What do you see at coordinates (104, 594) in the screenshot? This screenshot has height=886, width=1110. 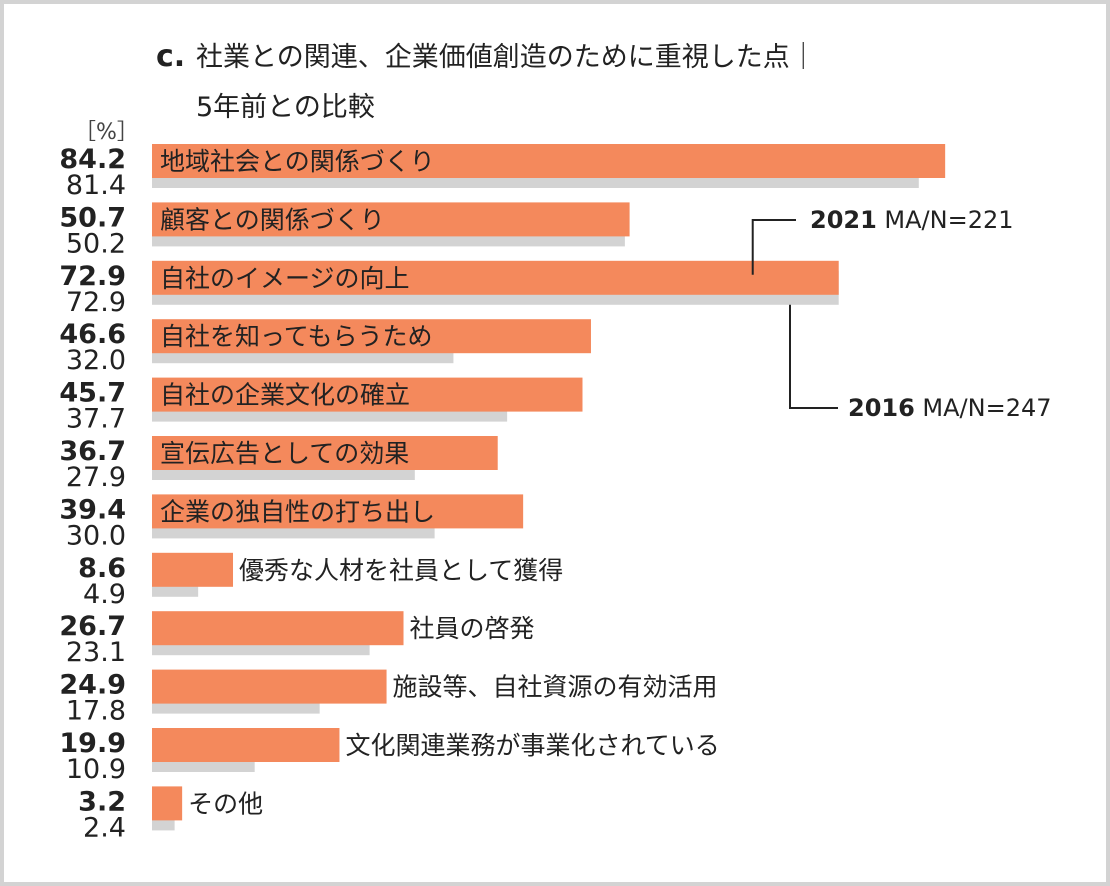 I see `value-2016-8: 4.9` at bounding box center [104, 594].